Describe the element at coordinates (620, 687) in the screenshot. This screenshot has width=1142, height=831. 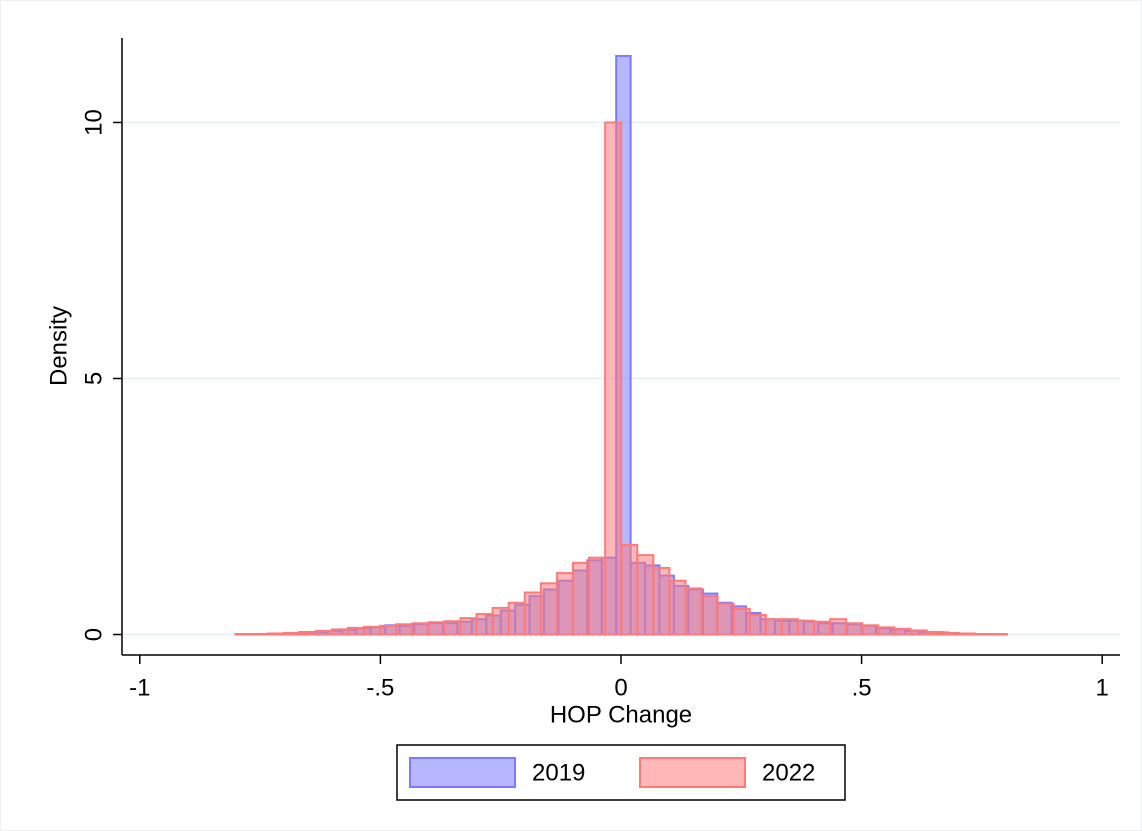
I see `x-tick-label: 0` at that location.